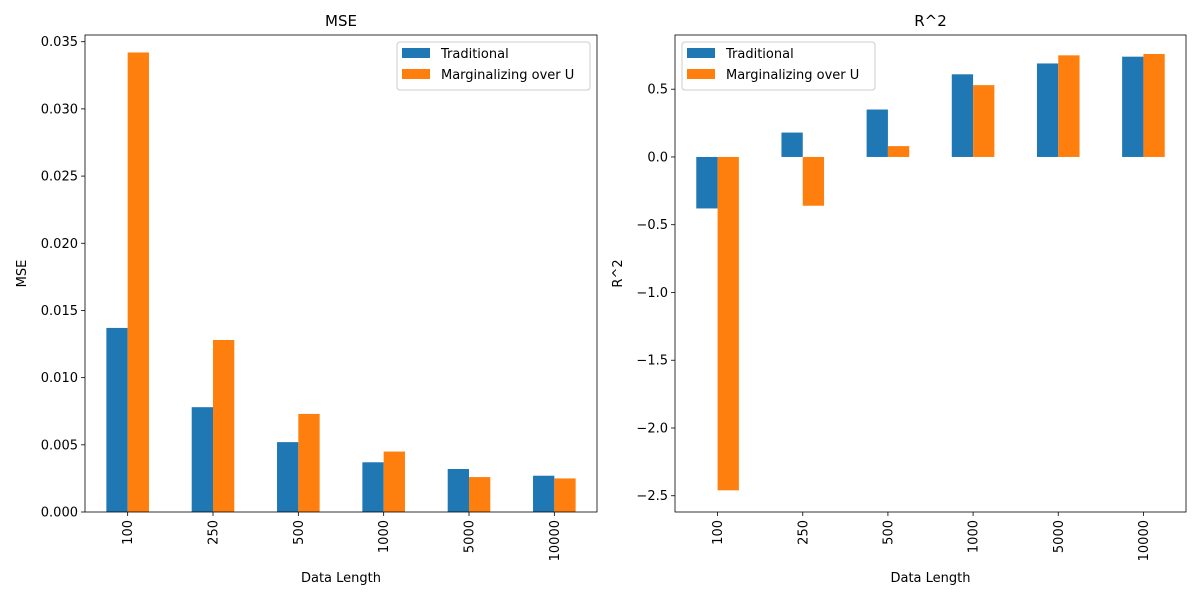 The width and height of the screenshot is (1200, 600). Describe the element at coordinates (652, 361) in the screenshot. I see `r2-ytick-label: −1.5` at that location.